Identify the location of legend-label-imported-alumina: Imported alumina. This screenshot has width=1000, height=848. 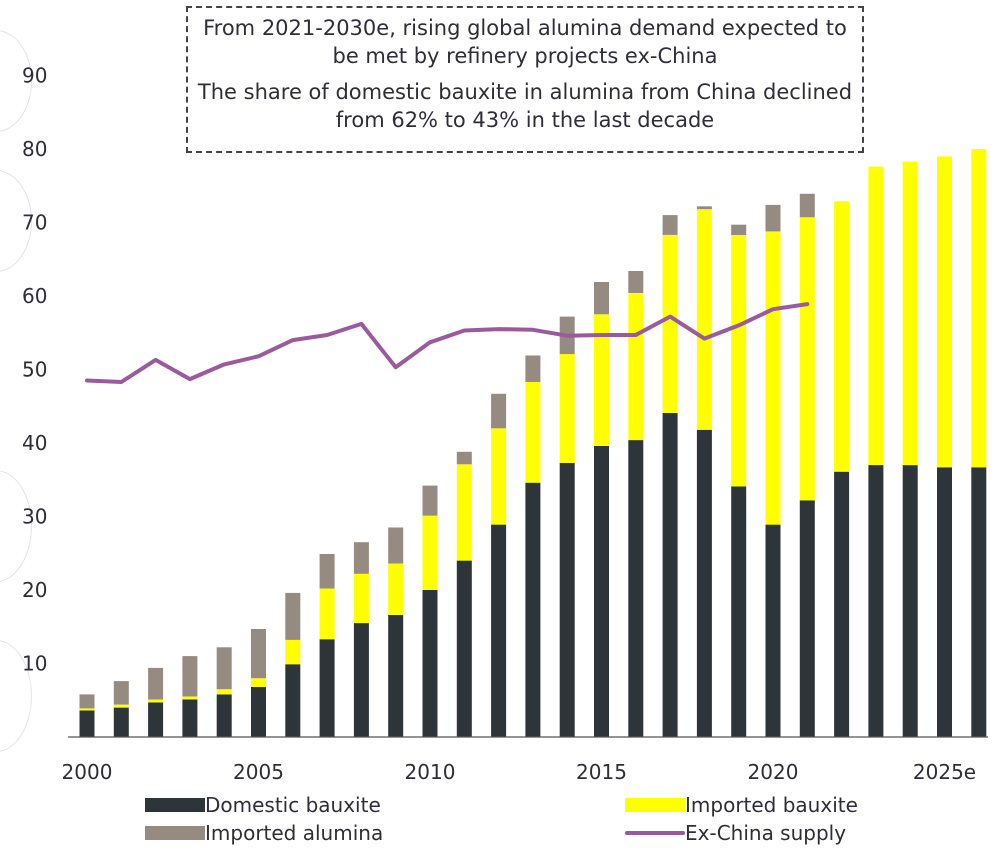
(294, 833).